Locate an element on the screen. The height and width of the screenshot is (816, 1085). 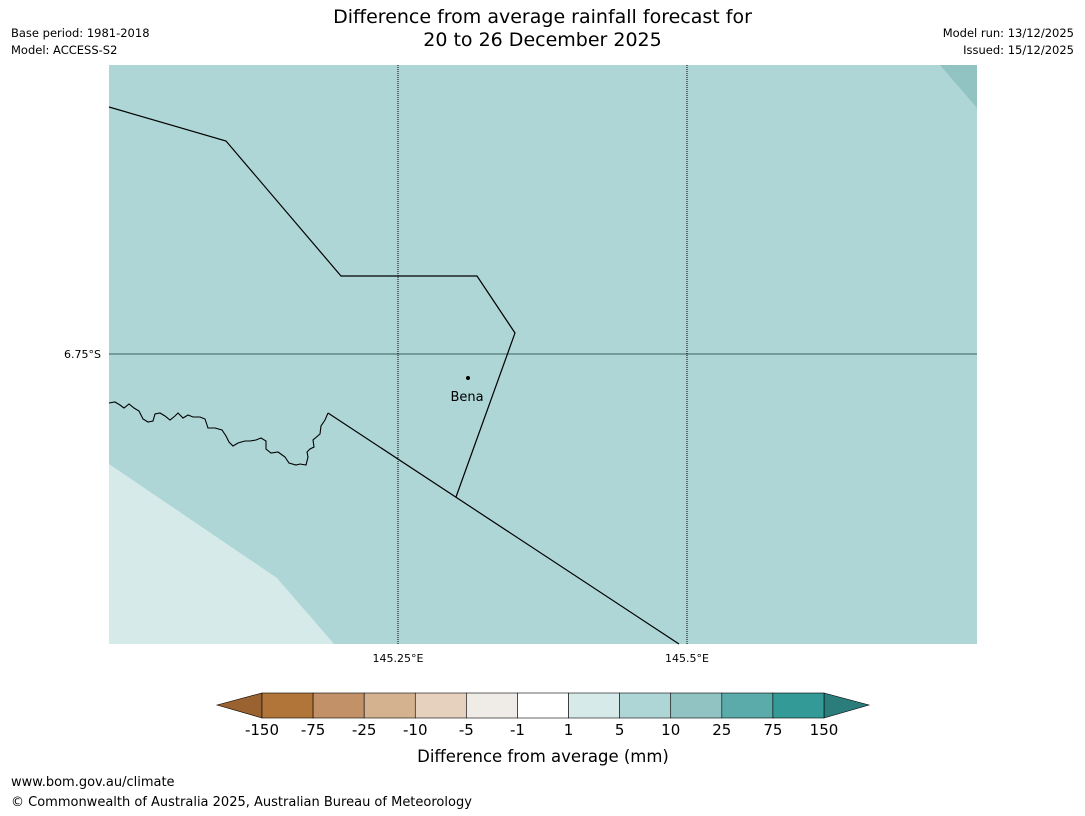
colorbar-tick-label: -5 is located at coordinates (466, 730).